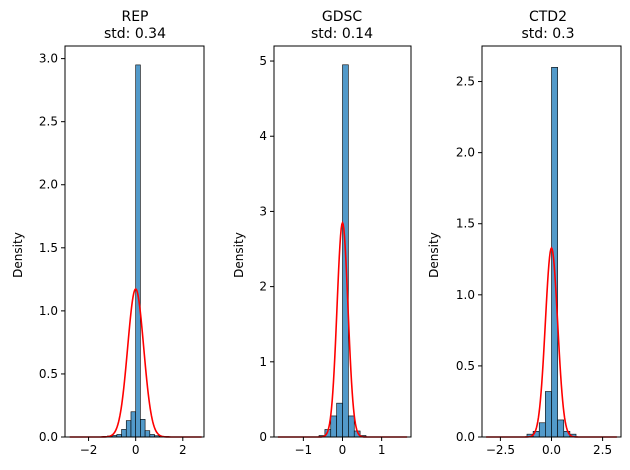 The width and height of the screenshot is (630, 470). Describe the element at coordinates (547, 34) in the screenshot. I see `subplot-subtitle: std: 0.3` at that location.